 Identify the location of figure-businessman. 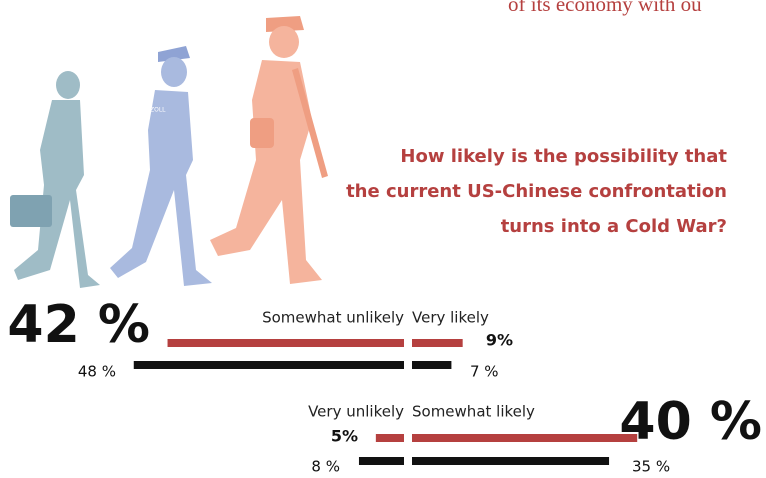
(55, 179).